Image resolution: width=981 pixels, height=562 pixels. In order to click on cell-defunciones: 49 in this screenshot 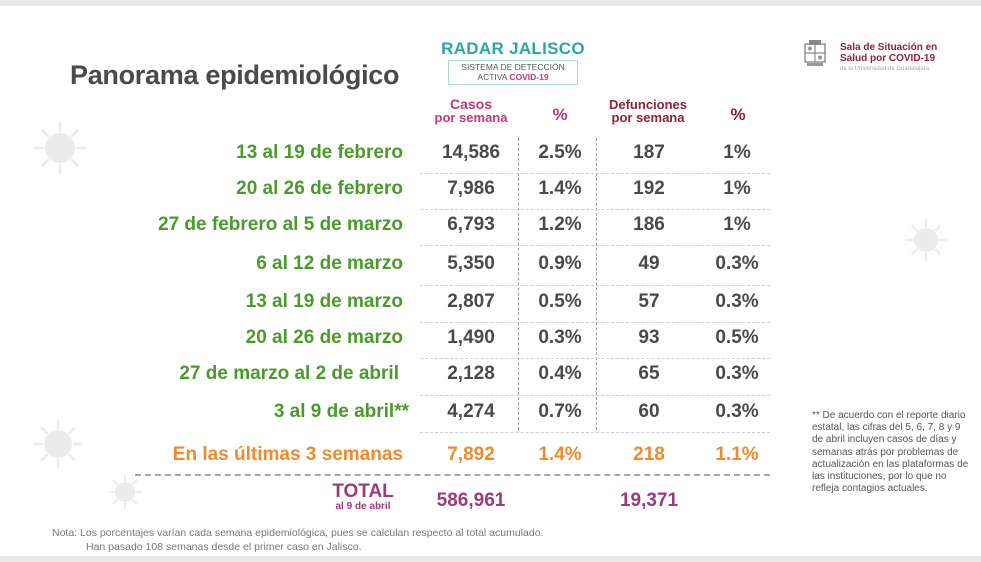, I will do `click(649, 263)`.